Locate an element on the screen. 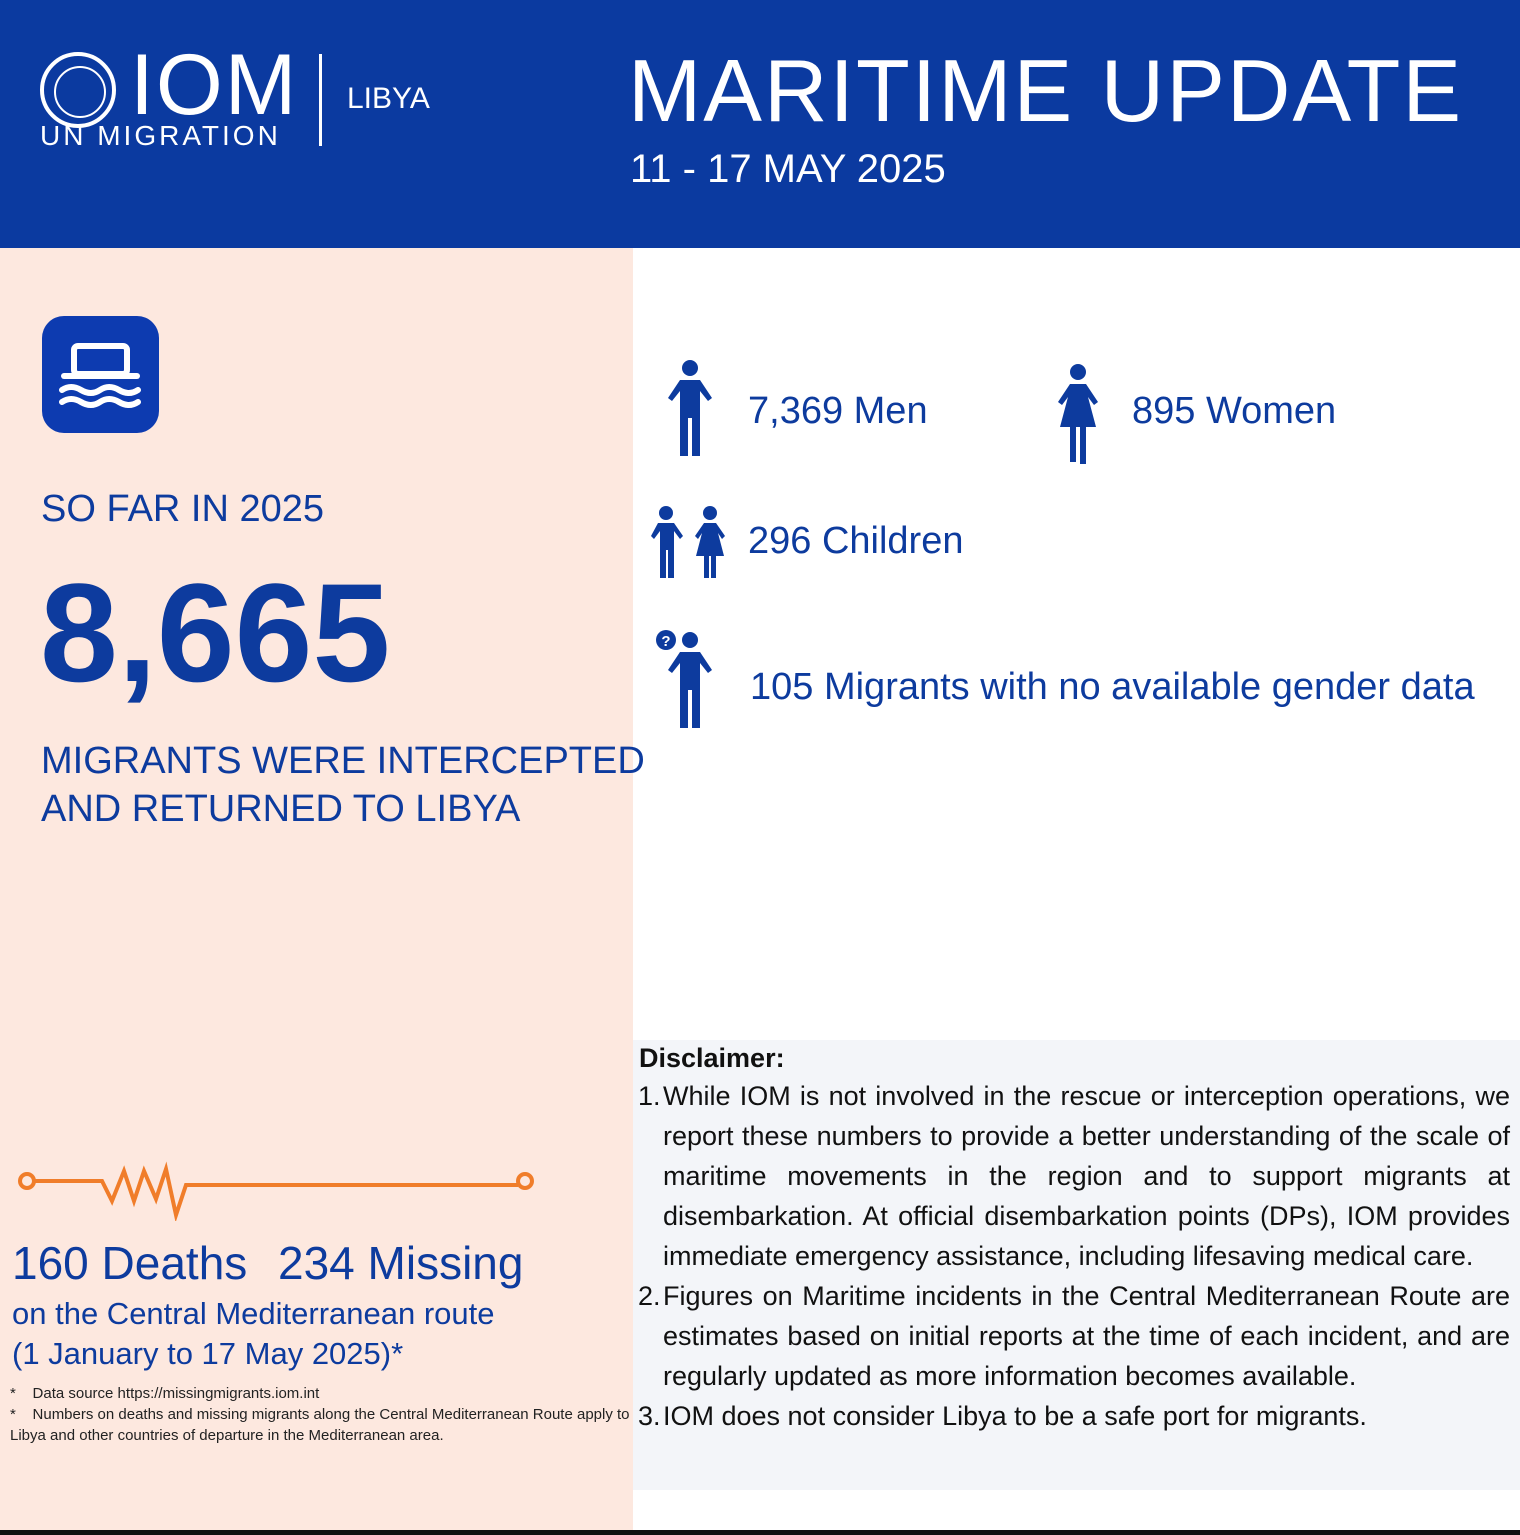  children-icon is located at coordinates (688, 542).